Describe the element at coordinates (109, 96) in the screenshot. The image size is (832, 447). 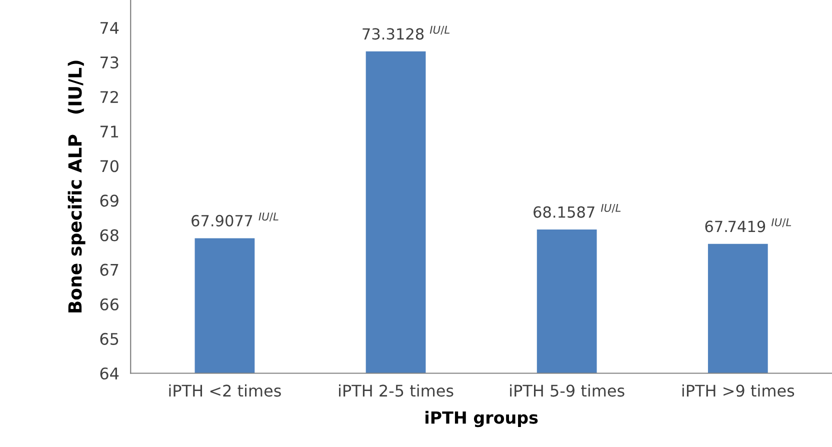
I see `y-tick-label: 72` at that location.